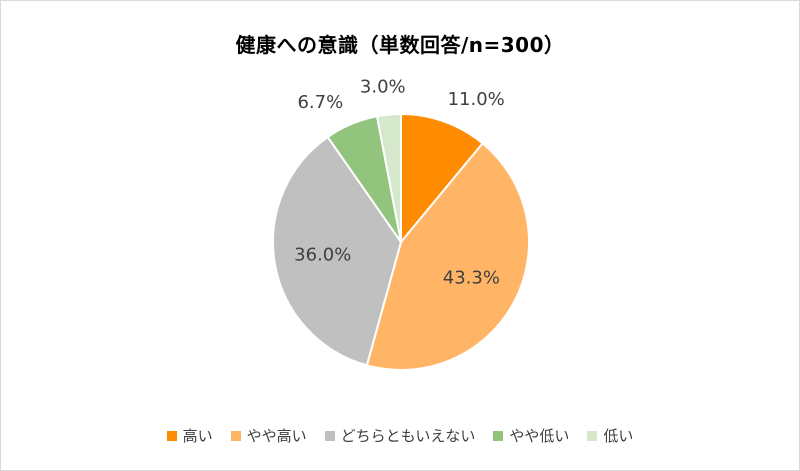  What do you see at coordinates (471, 278) in the screenshot?
I see `data-label: 43.3%` at bounding box center [471, 278].